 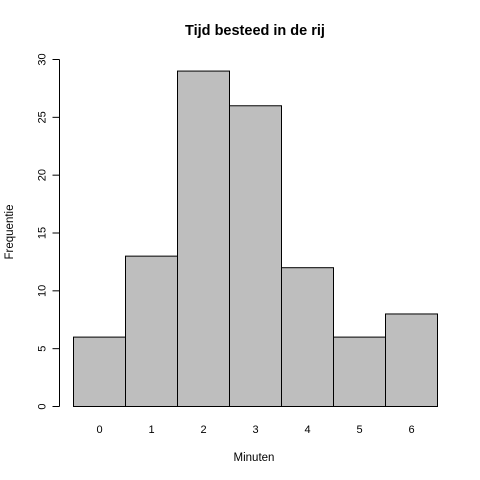 What do you see at coordinates (203, 430) in the screenshot?
I see `x-tick-label: 2` at bounding box center [203, 430].